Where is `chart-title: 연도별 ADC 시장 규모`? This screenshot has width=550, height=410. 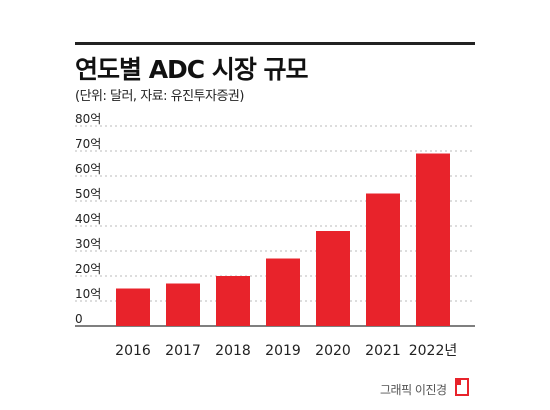
chart-title: 연도별 ADC 시장 규모 is located at coordinates (192, 69).